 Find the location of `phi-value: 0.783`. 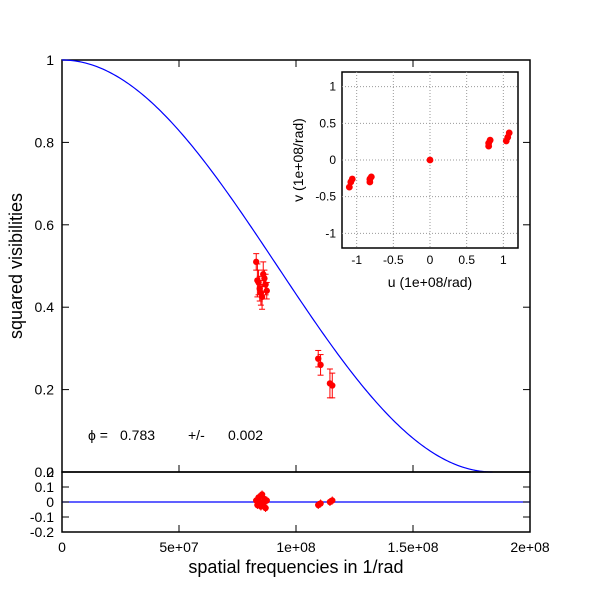

phi-value: 0.783 is located at coordinates (137, 435).